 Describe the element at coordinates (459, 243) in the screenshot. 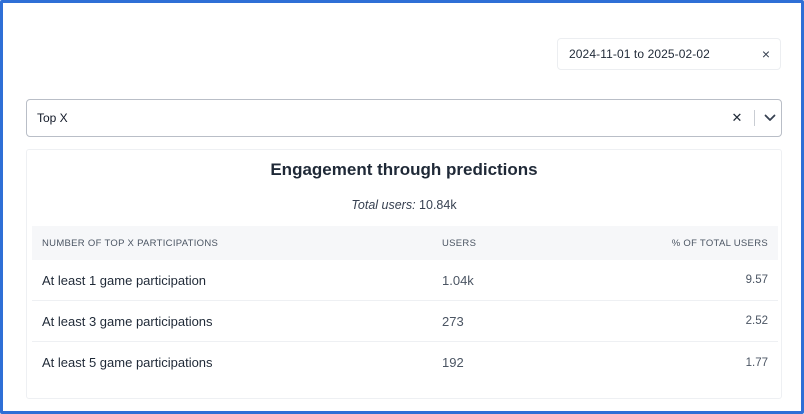

I see `header-users: USERS` at that location.